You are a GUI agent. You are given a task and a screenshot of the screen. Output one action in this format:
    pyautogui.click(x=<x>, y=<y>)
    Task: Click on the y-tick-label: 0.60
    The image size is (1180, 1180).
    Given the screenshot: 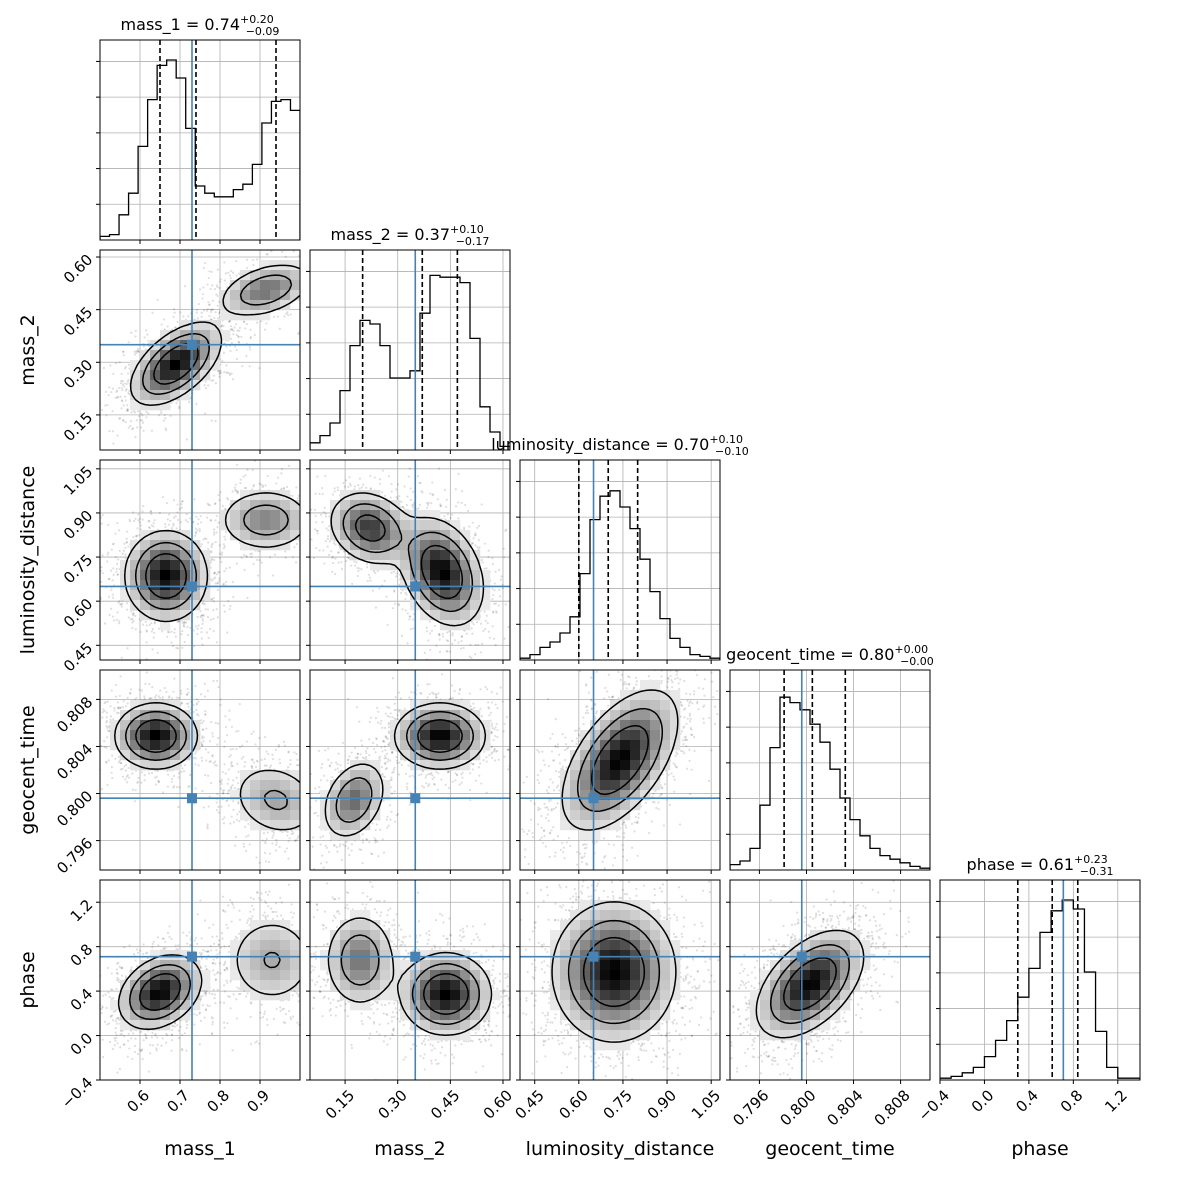 What is the action you would take?
    pyautogui.click(x=78, y=269)
    